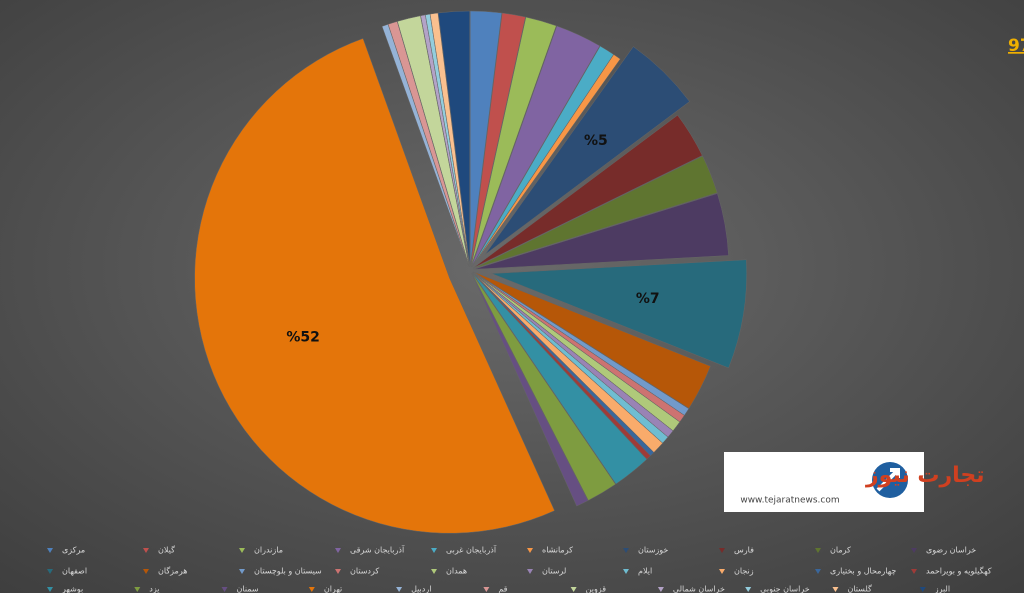  What do you see at coordinates (1016, 45) in the screenshot?
I see `chart-title: درآمد استان‌ها در بودجه 97` at bounding box center [1016, 45].